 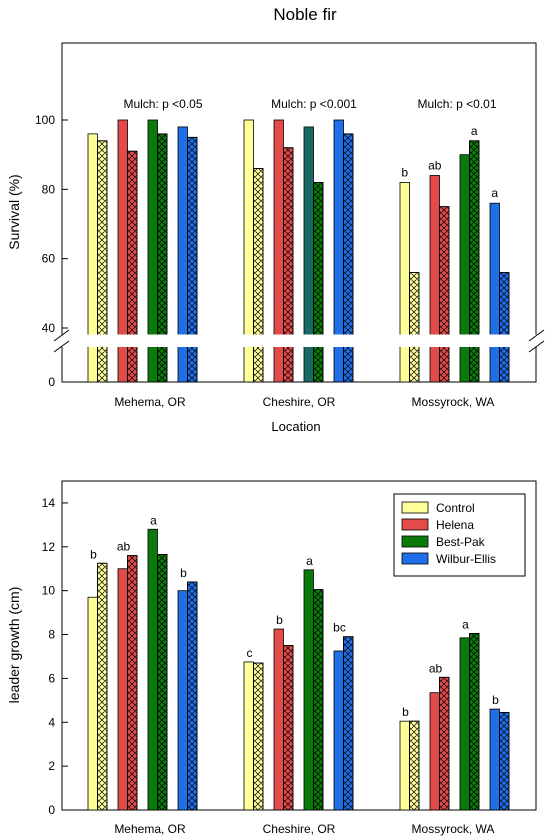 What do you see at coordinates (49, 547) in the screenshot?
I see `y-tick-label: 12` at bounding box center [49, 547].